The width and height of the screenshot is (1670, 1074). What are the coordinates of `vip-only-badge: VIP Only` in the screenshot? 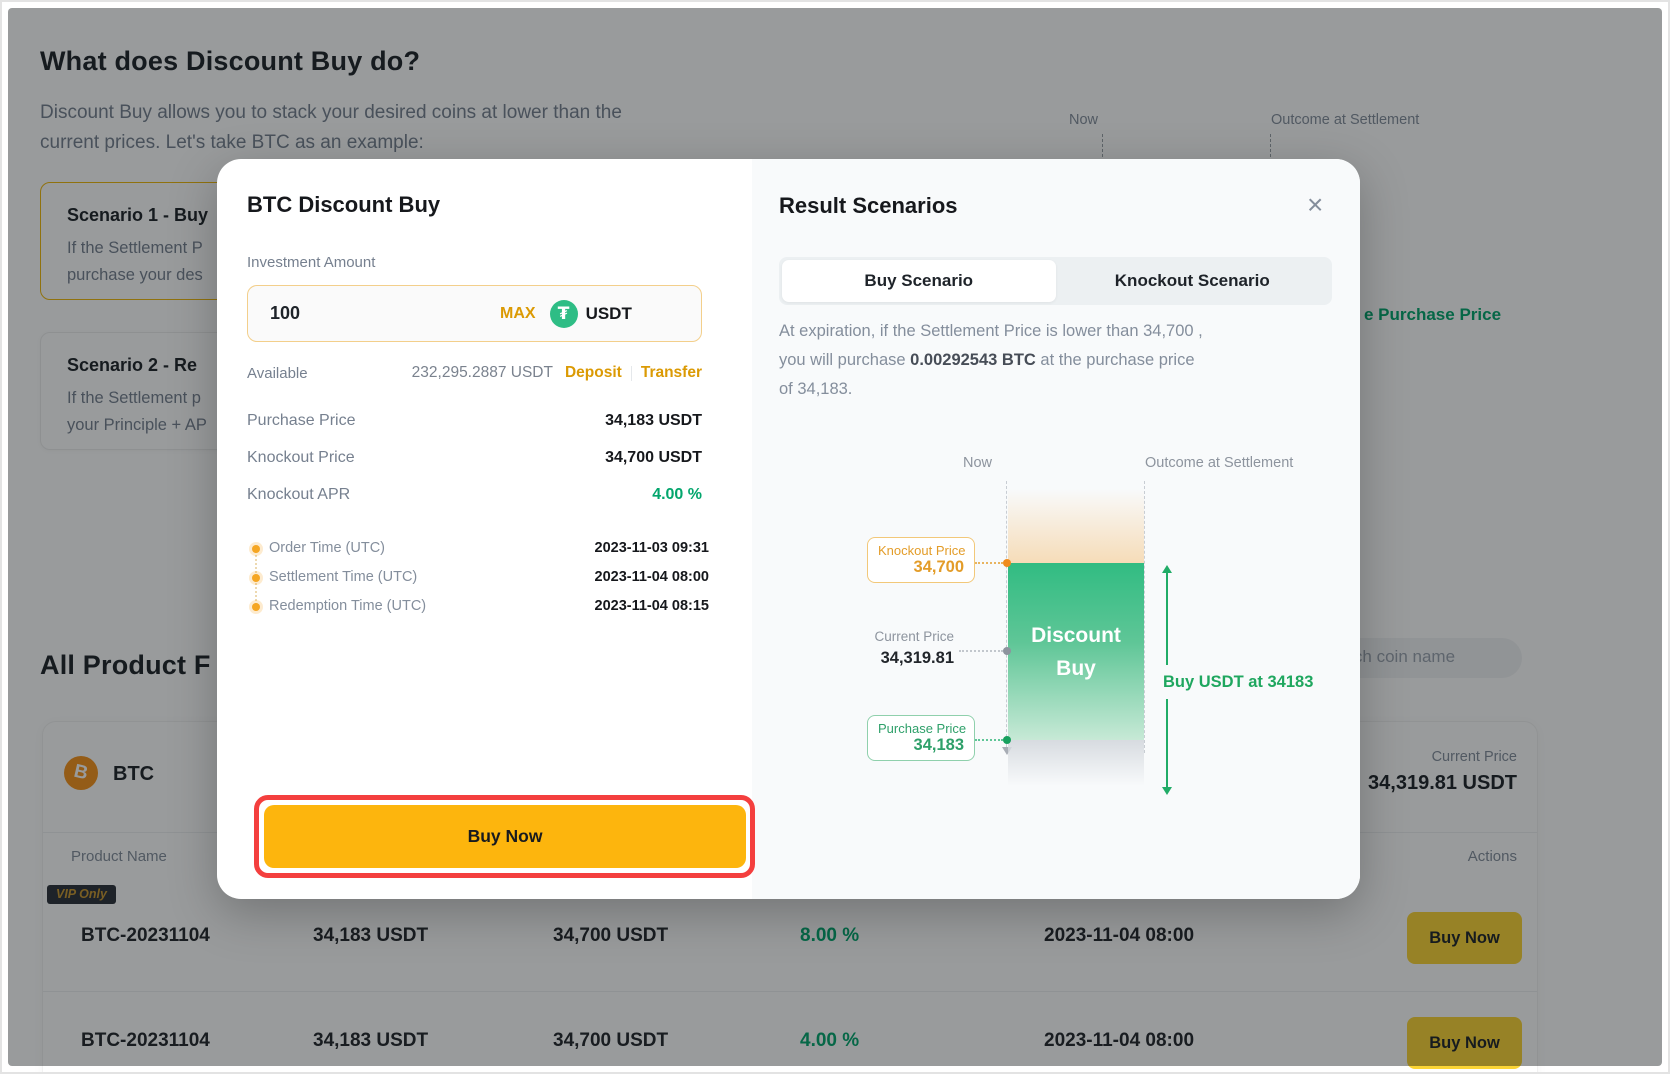 It's located at (81, 894).